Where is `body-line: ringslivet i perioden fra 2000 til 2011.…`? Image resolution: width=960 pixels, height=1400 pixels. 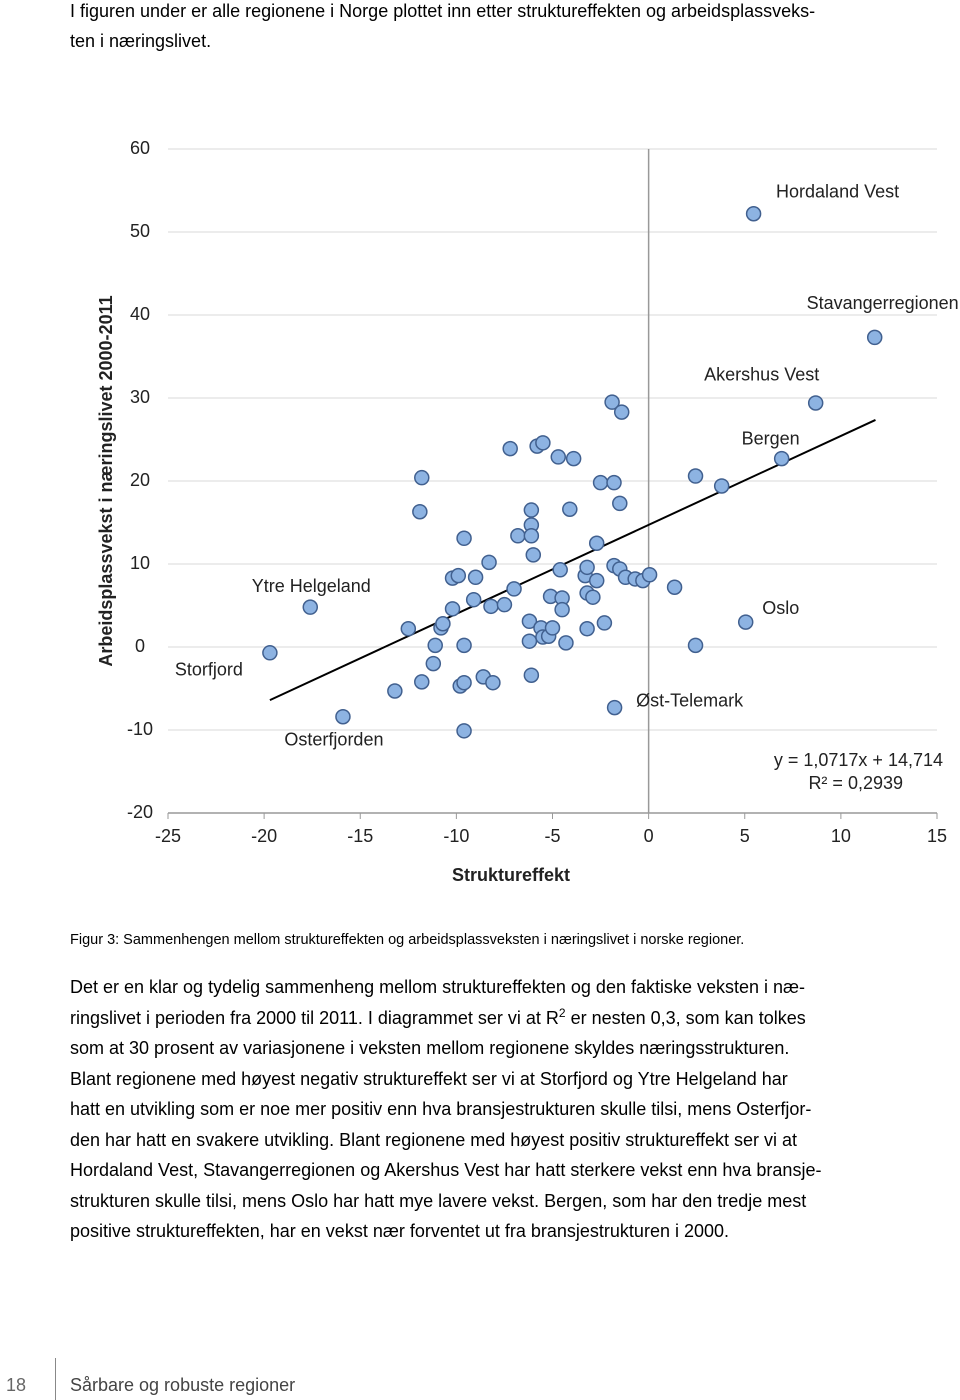
body-line: ringslivet i perioden fra 2000 til 2011.… is located at coordinates (438, 1017).